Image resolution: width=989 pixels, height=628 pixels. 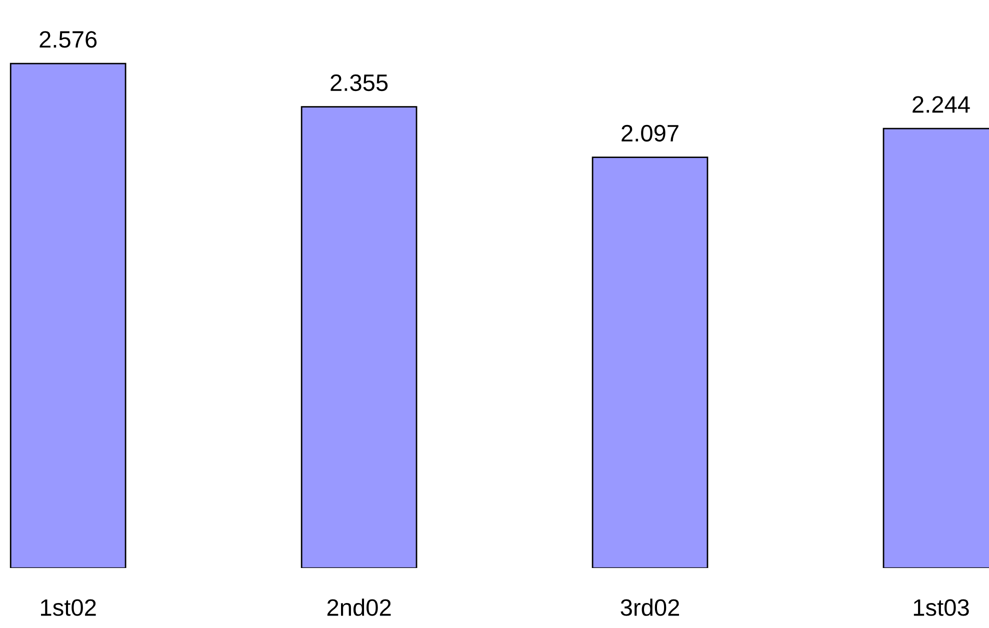 What do you see at coordinates (68, 607) in the screenshot?
I see `x-tick-label: 1st02` at bounding box center [68, 607].